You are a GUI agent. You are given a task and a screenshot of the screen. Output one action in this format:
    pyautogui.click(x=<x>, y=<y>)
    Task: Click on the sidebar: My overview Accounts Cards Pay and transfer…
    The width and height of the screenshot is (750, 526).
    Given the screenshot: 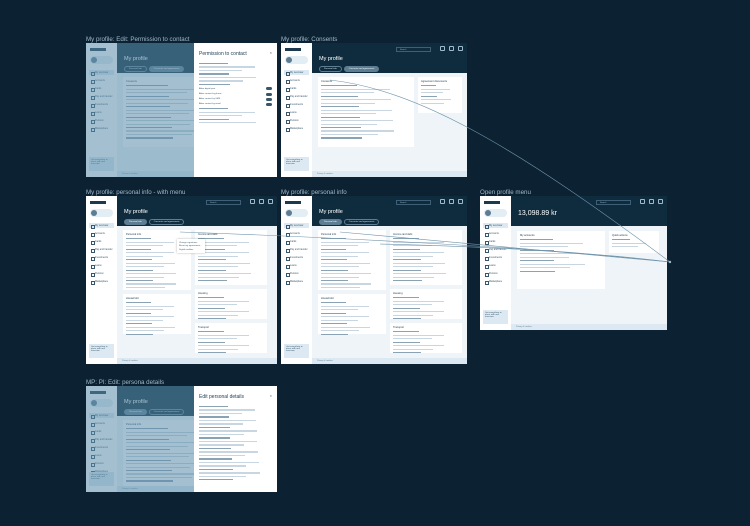 What is the action you would take?
    pyautogui.click(x=101, y=280)
    